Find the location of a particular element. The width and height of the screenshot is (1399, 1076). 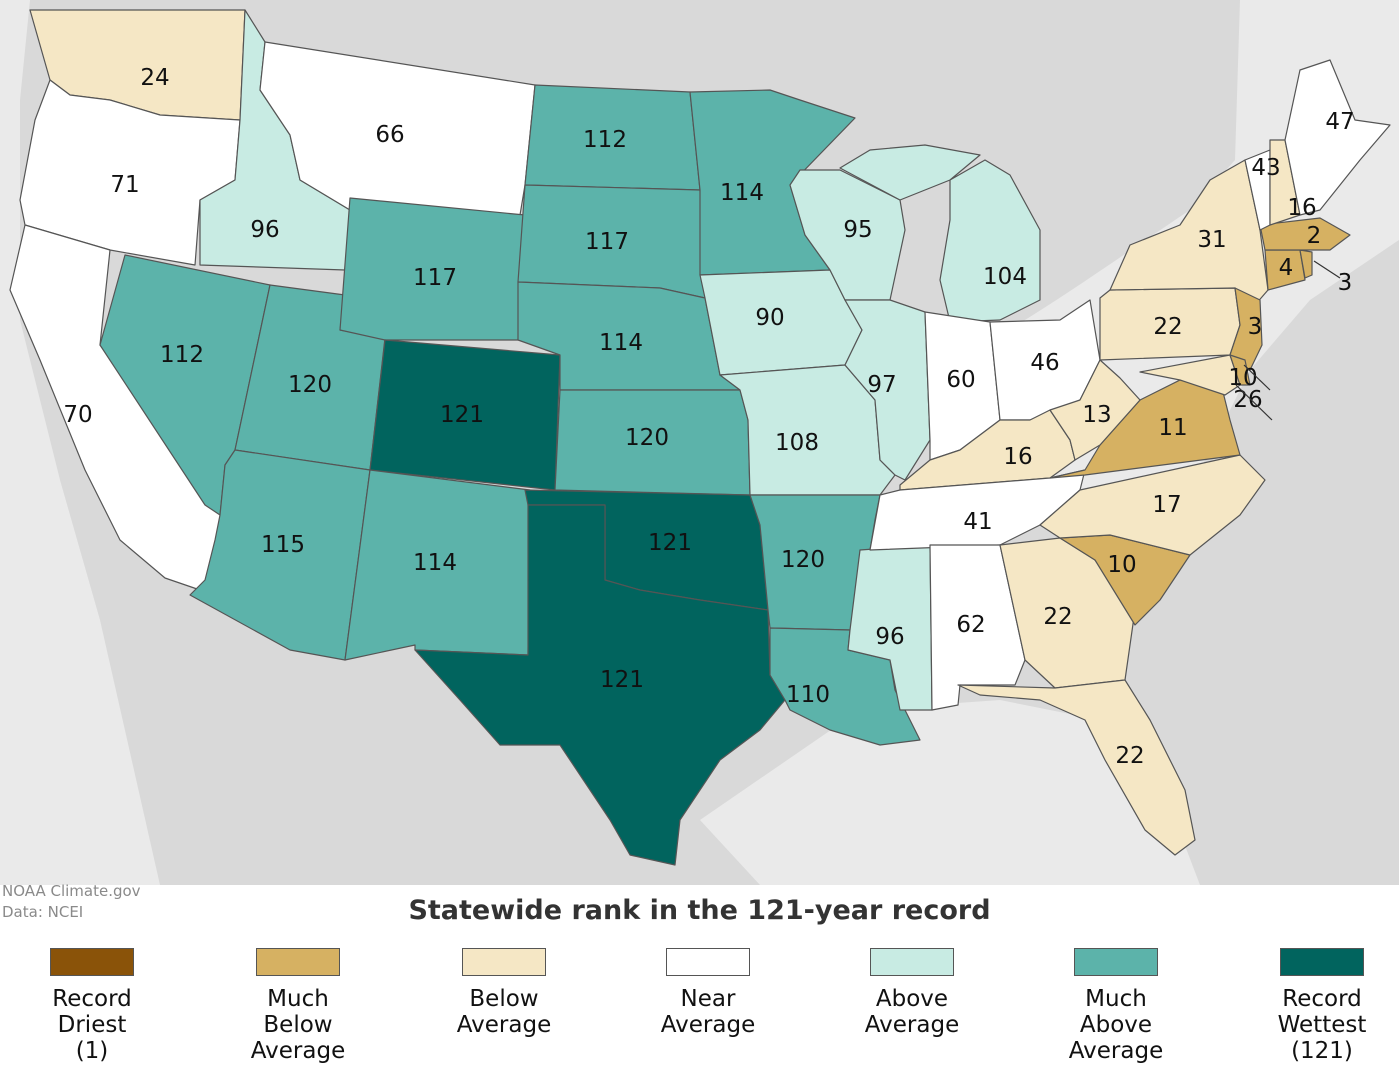

rank-label-mn: 114 is located at coordinates (742, 193).